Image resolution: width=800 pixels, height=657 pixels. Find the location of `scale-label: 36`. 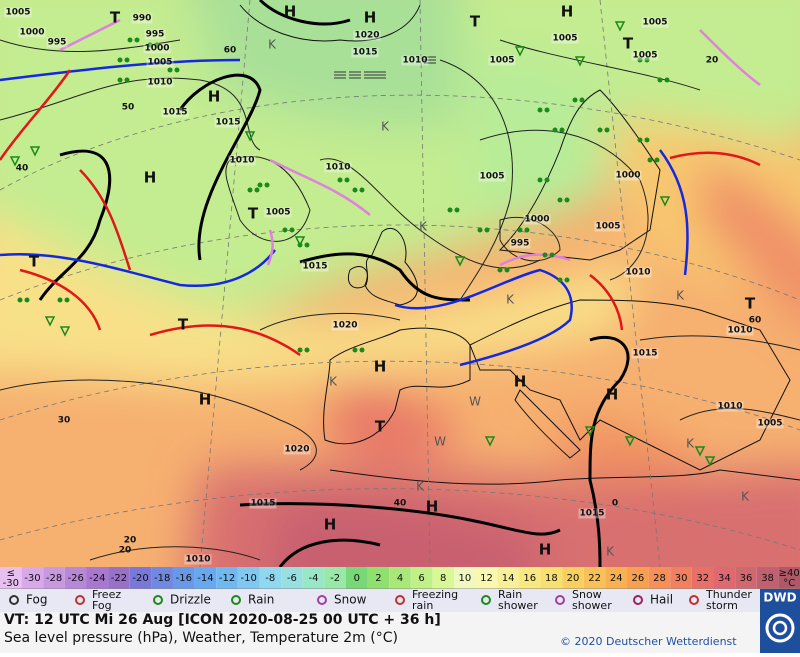

scale-label: 36 is located at coordinates (746, 578).